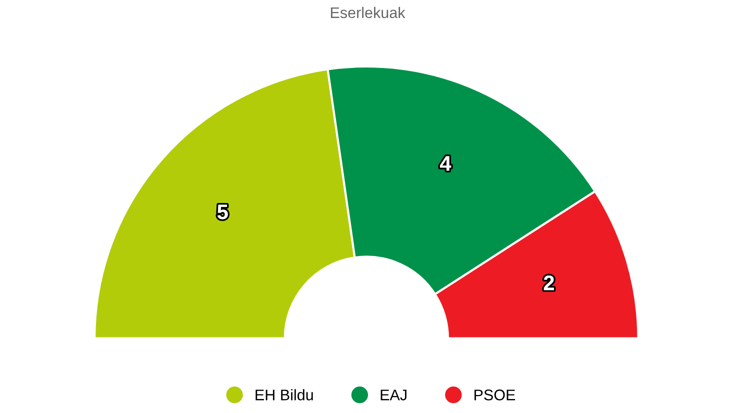 The width and height of the screenshot is (735, 413). What do you see at coordinates (446, 163) in the screenshot?
I see `data-label: 4` at bounding box center [446, 163].